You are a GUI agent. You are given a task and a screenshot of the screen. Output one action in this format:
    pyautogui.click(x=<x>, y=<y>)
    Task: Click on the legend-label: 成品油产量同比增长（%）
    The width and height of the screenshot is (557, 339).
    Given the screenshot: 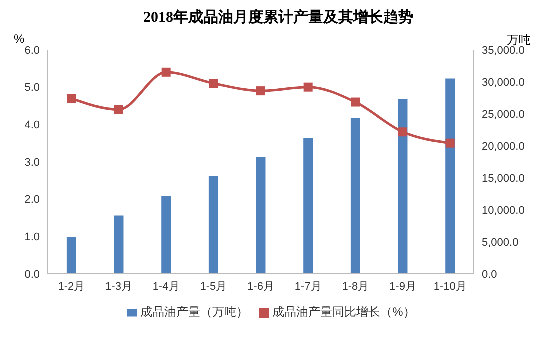 What is the action you would take?
    pyautogui.click(x=344, y=312)
    